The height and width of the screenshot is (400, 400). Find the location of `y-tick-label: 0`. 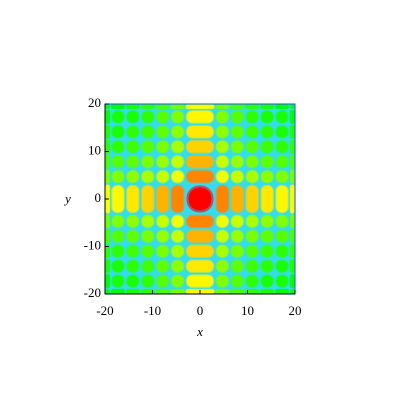

y-tick-label: 0 is located at coordinates (98, 197).